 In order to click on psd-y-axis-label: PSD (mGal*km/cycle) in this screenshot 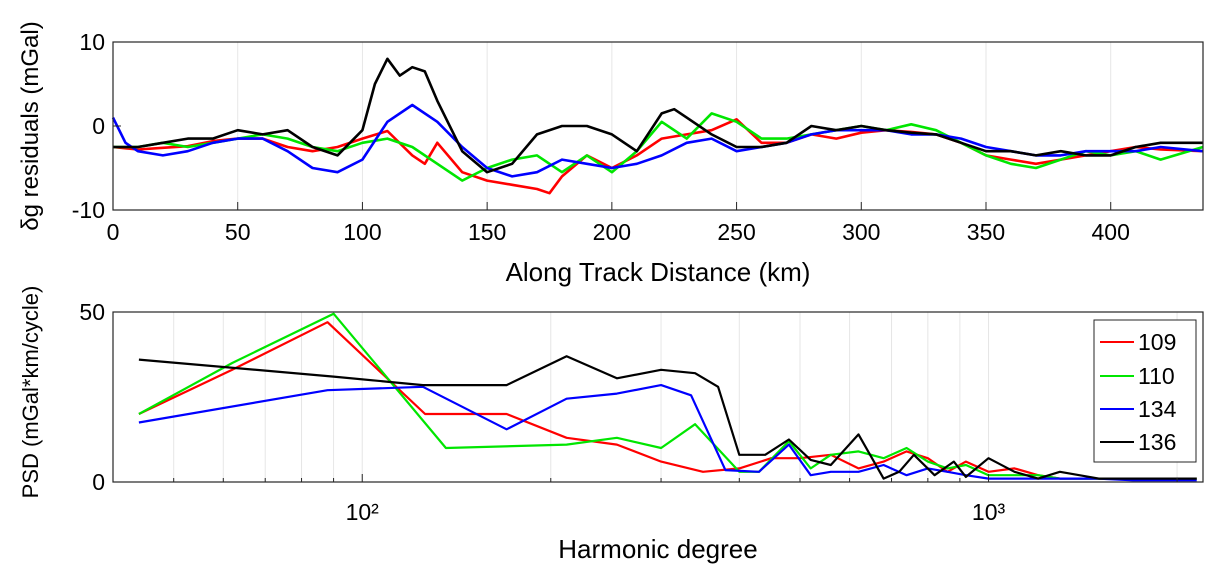, I will do `click(30, 392)`.